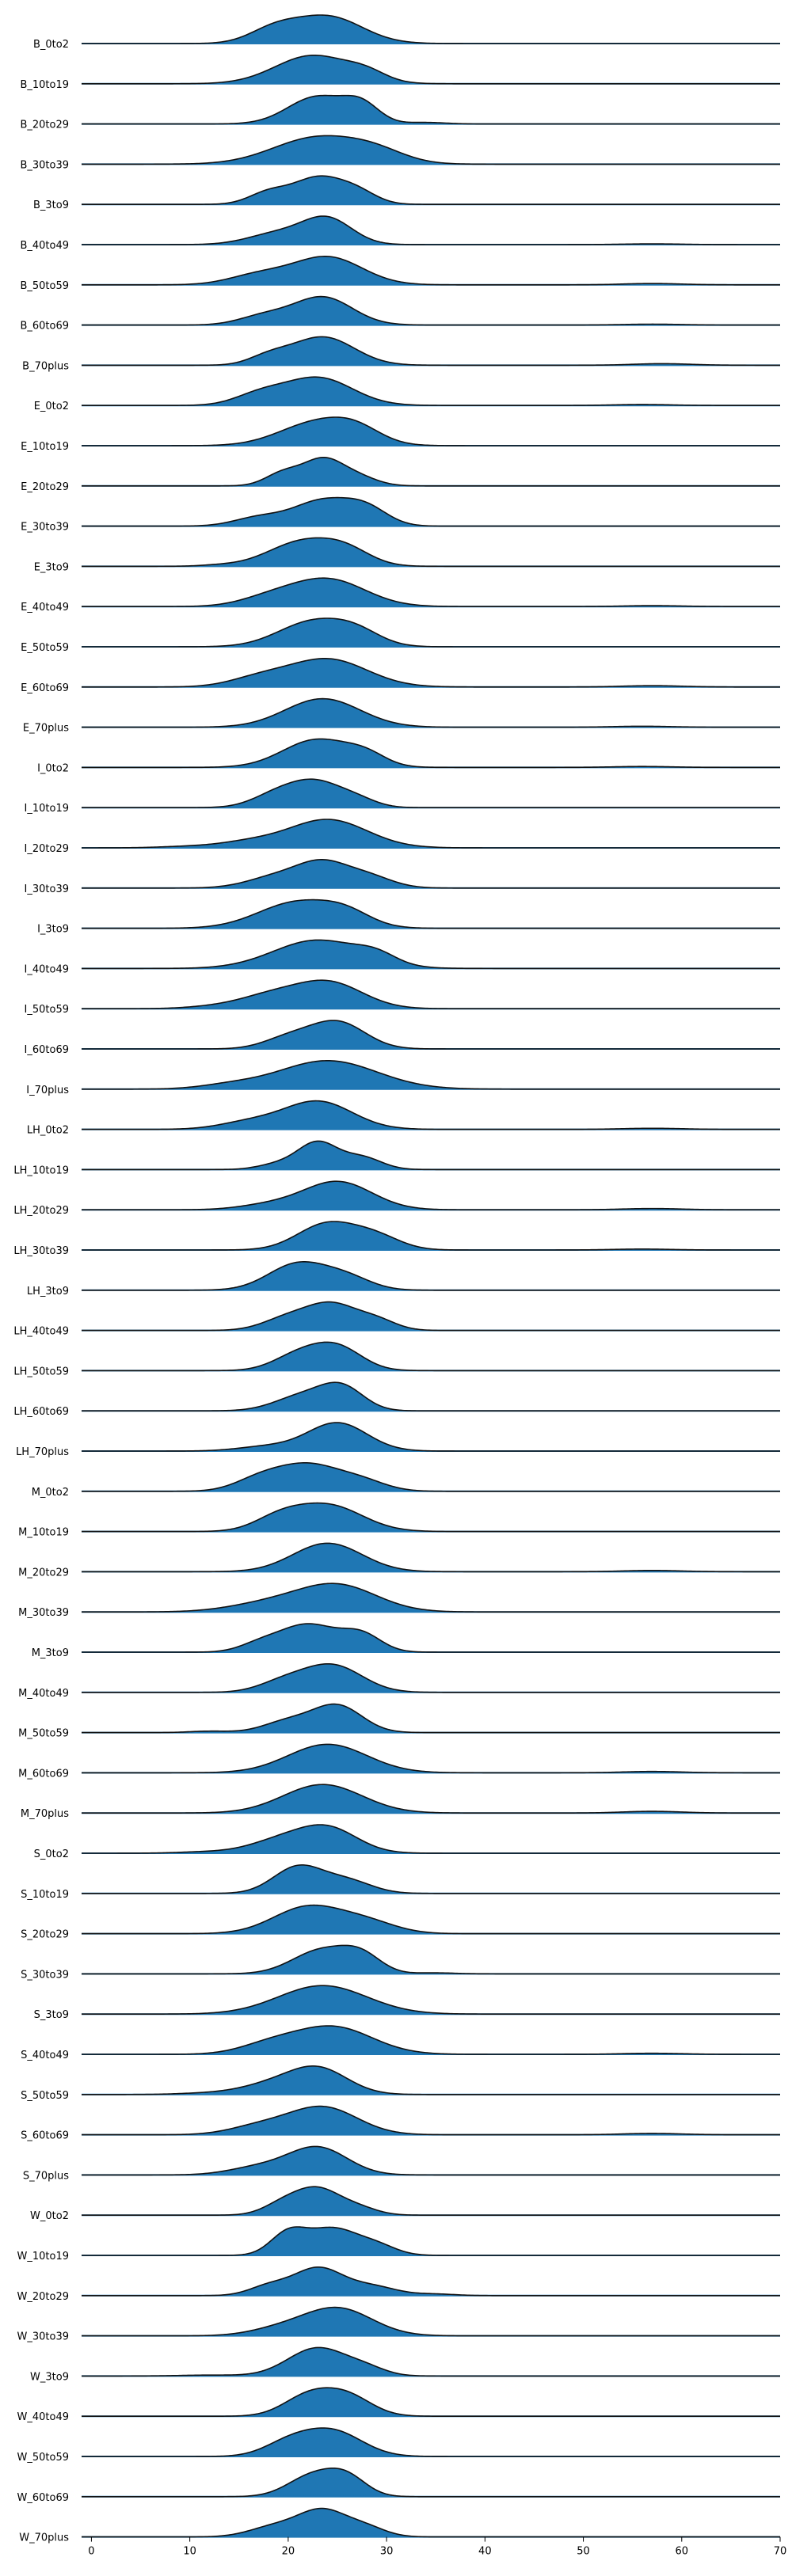  Describe the element at coordinates (431, 995) in the screenshot. I see `density-area-I_50to59` at that location.